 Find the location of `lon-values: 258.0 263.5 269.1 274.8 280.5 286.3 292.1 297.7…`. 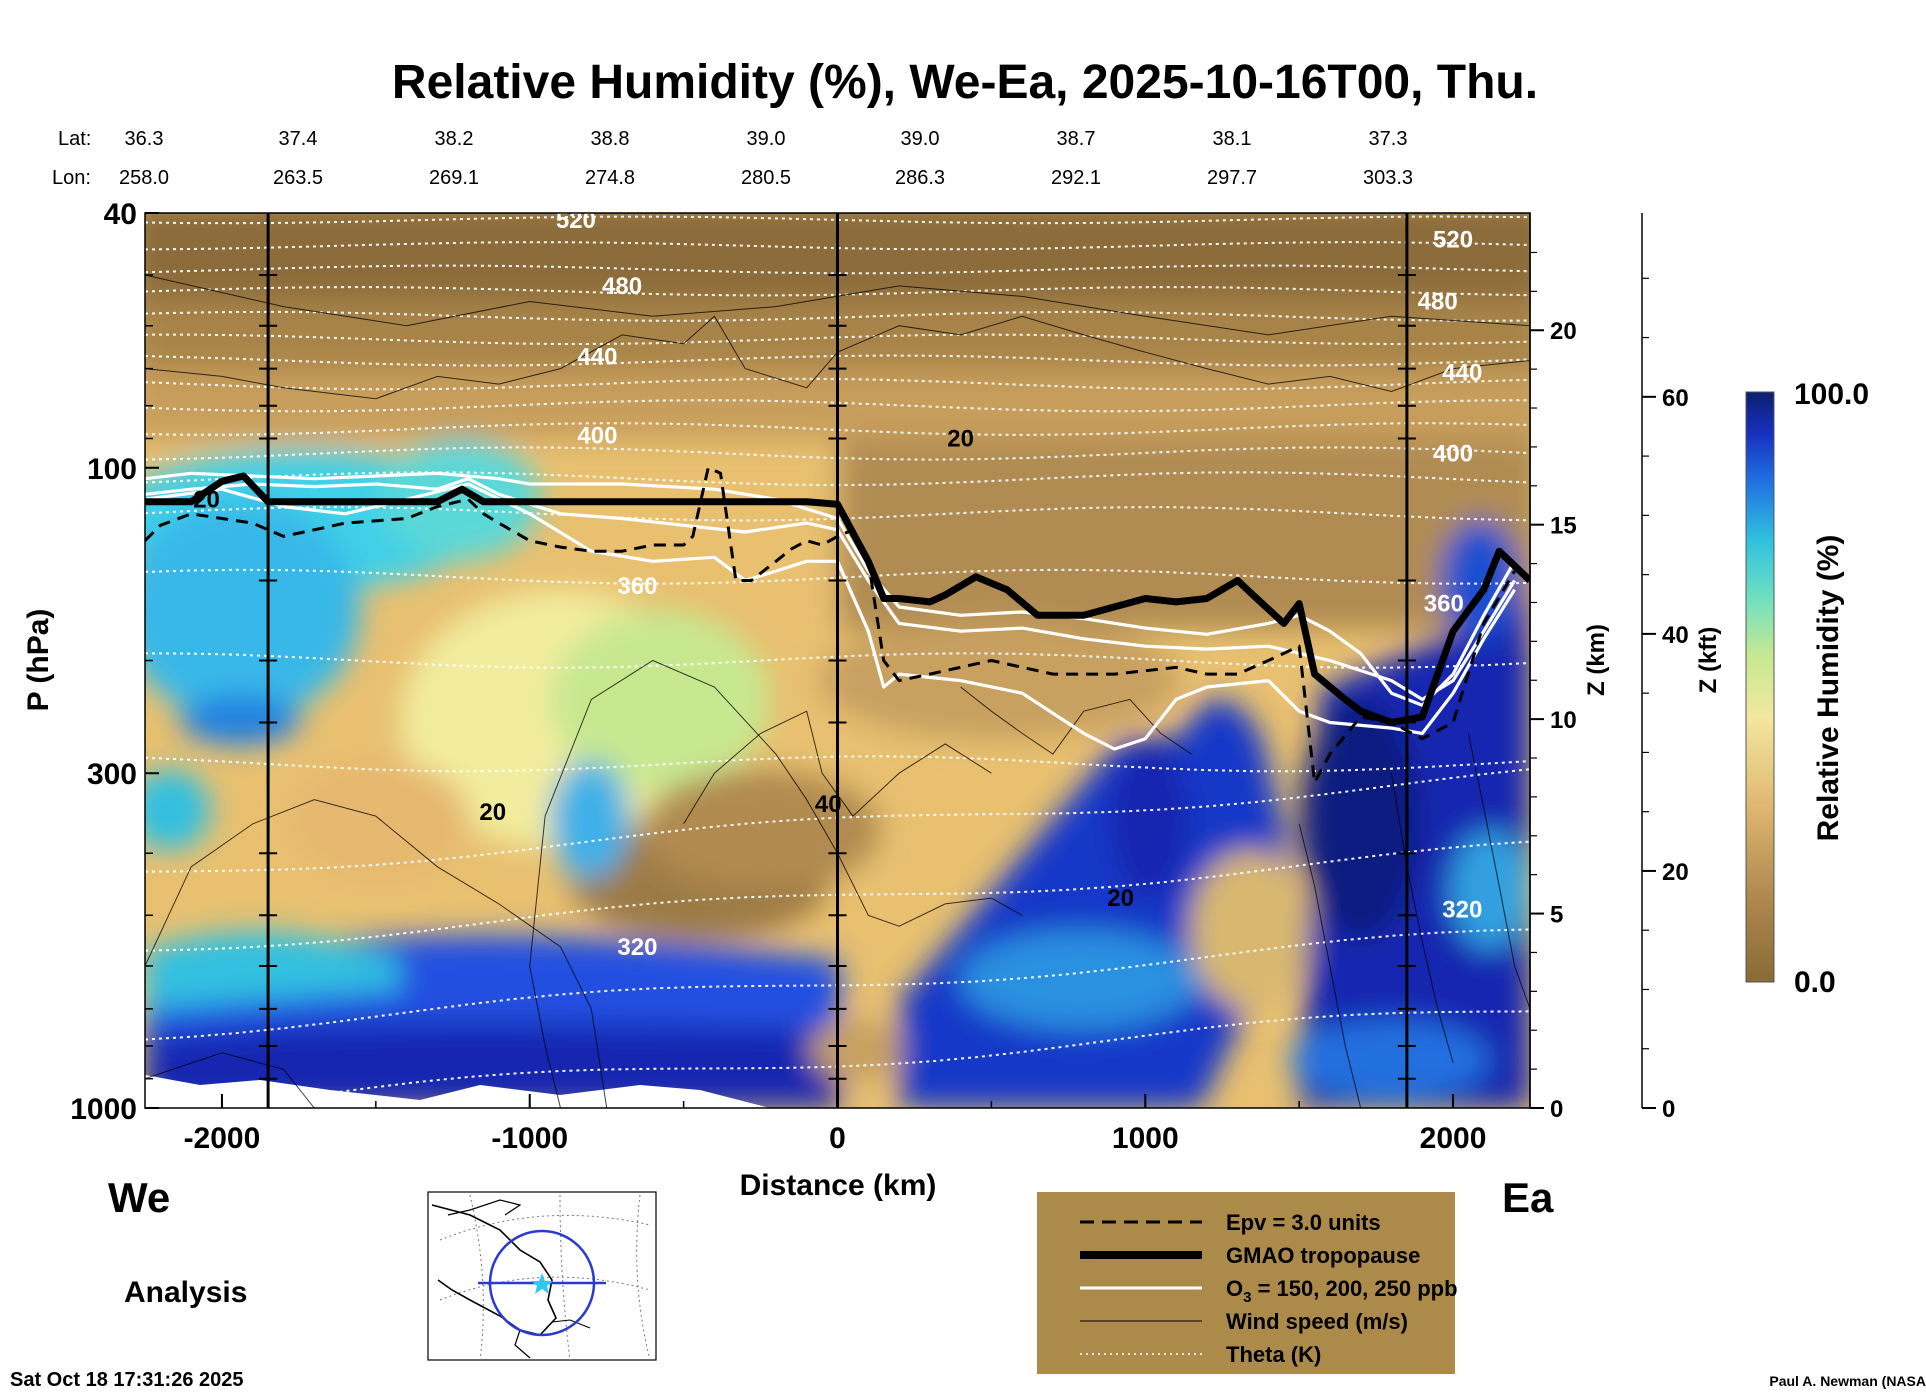

lon-values: 258.0 263.5 269.1 274.8 280.5 286.3 292.1 297.7… is located at coordinates (766, 178).